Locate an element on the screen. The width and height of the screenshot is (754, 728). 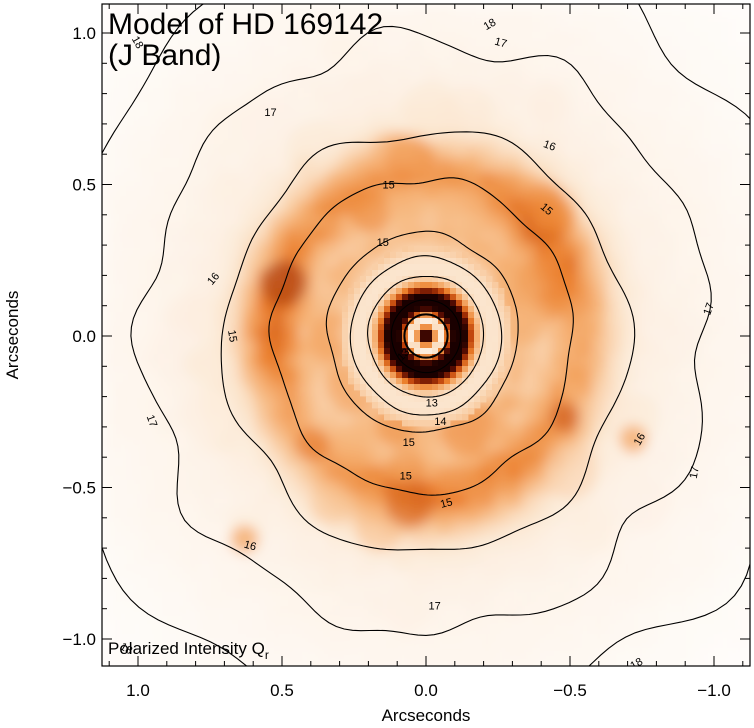
y-axis-title: Arcseconds is located at coordinates (12, 335).